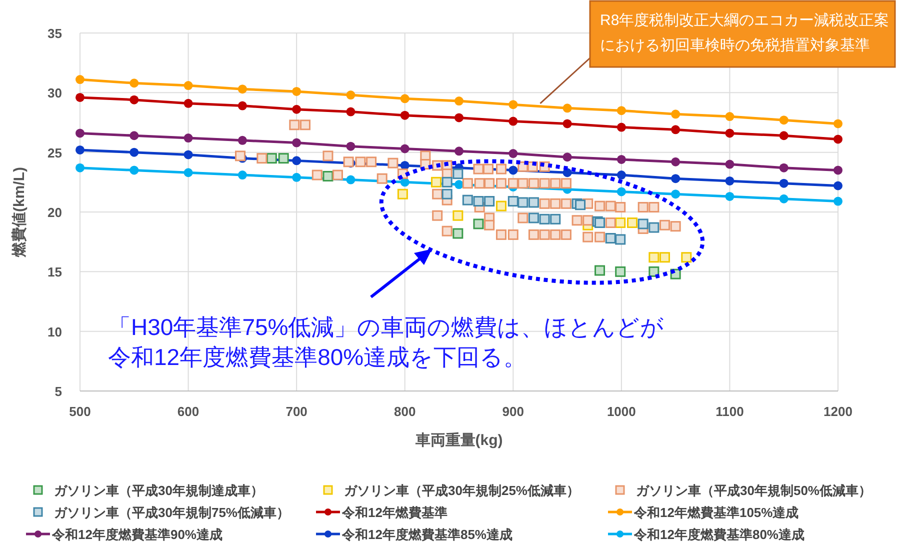 This screenshot has height=552, width=901. What do you see at coordinates (426, 534) in the screenshot?
I see `legend-label: 令和12年度燃費基準85%達成` at bounding box center [426, 534].